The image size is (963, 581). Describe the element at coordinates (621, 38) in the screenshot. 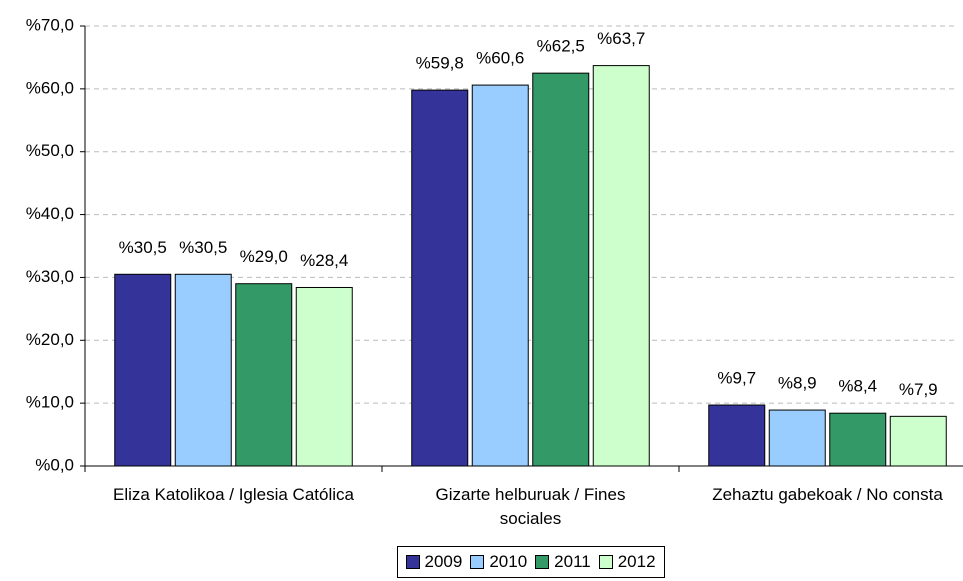

I see `data-label: %63,7` at that location.